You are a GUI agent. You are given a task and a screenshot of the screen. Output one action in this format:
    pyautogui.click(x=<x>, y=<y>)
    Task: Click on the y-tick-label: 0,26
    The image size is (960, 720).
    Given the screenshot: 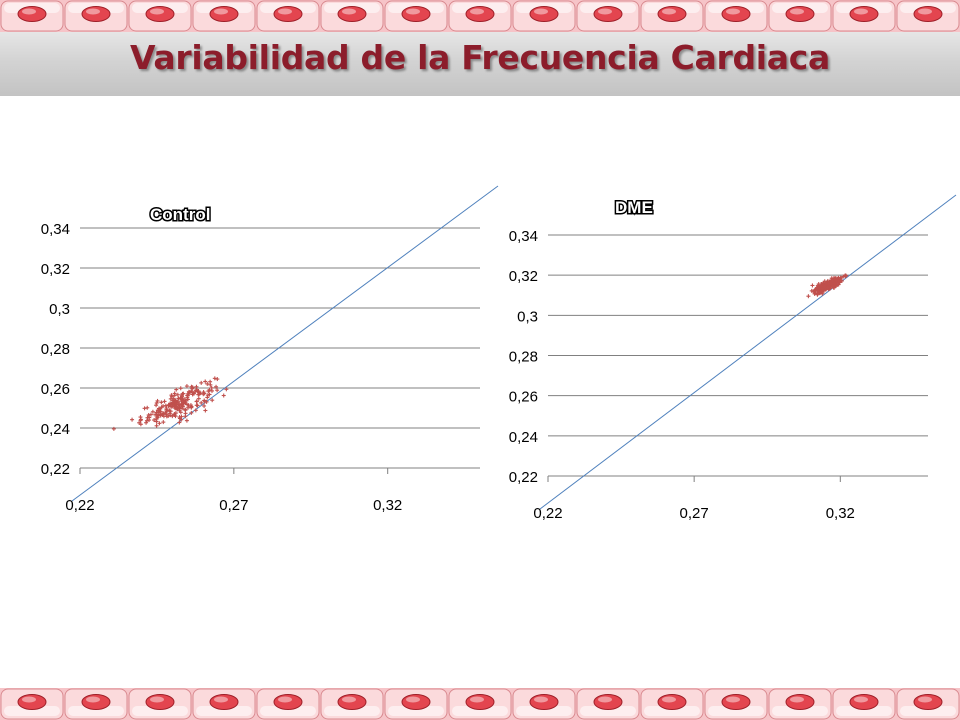 What is the action you would take?
    pyautogui.click(x=523, y=397)
    